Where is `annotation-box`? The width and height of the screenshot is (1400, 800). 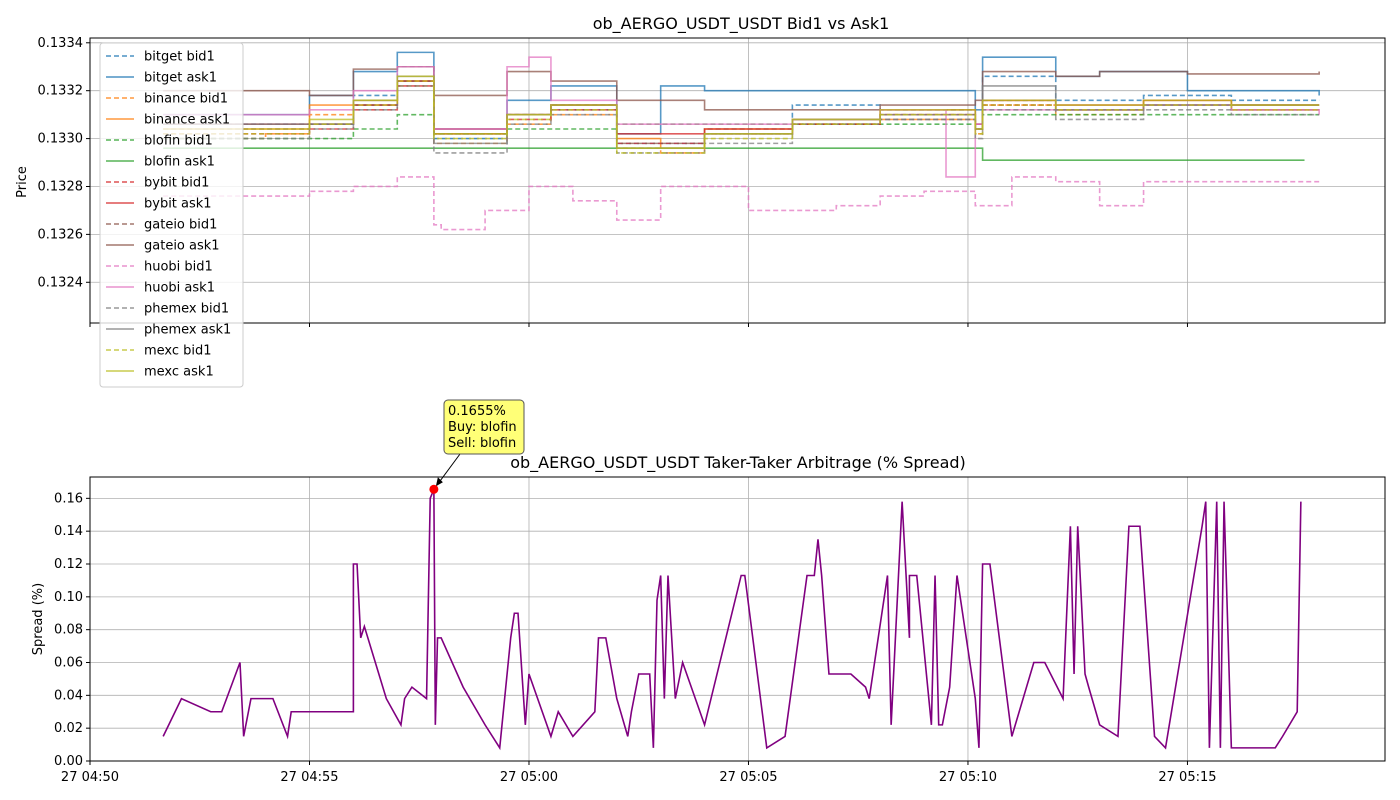
annotation-box is located at coordinates (484, 427).